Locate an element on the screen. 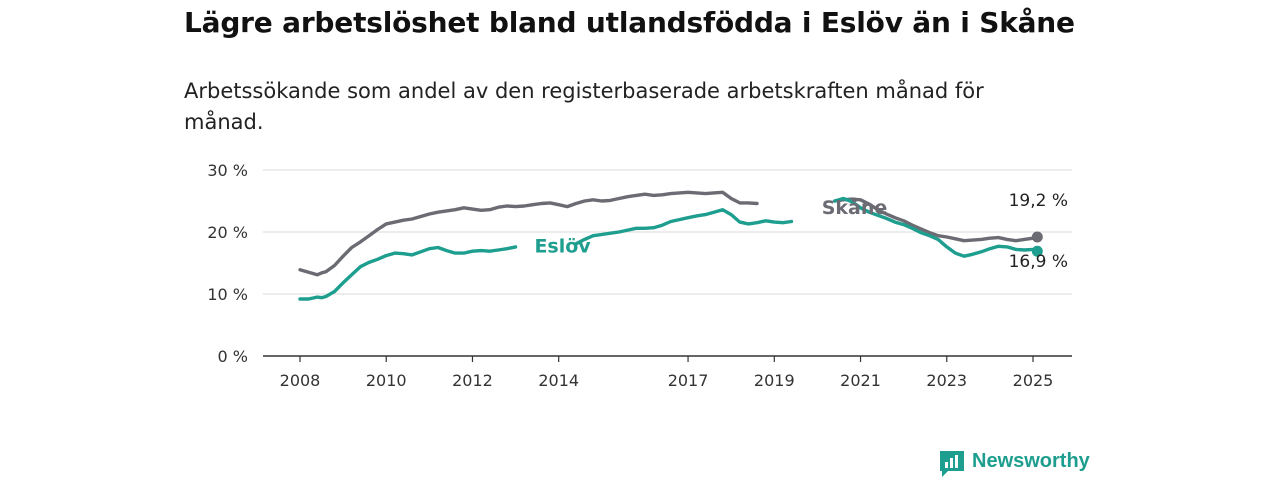  x-tick-label: 2010 is located at coordinates (386, 380).